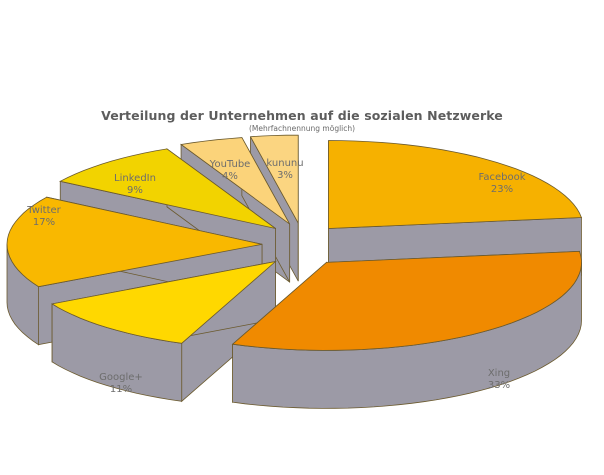 Image resolution: width=604 pixels, height=475 pixels. What do you see at coordinates (121, 377) in the screenshot?
I see `label-name: Google+` at bounding box center [121, 377].